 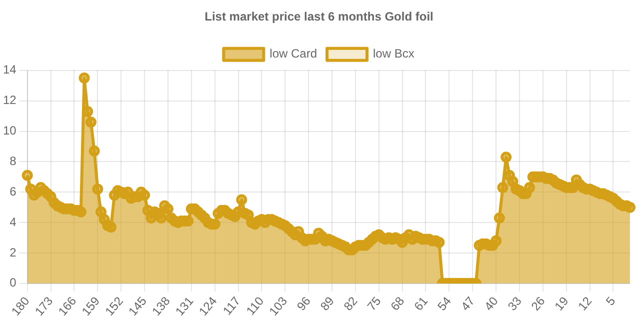 I want to click on y-tick-label: 4, so click(x=13, y=221).